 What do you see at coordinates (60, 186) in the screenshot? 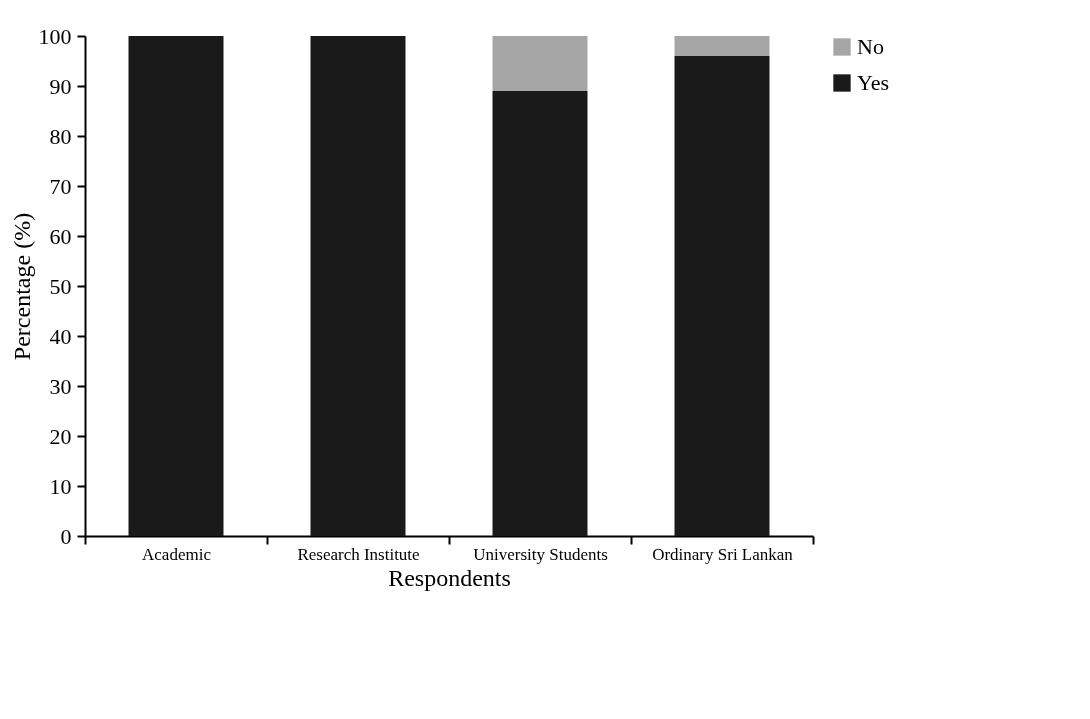
I see `y-tick-label: 70` at bounding box center [60, 186].